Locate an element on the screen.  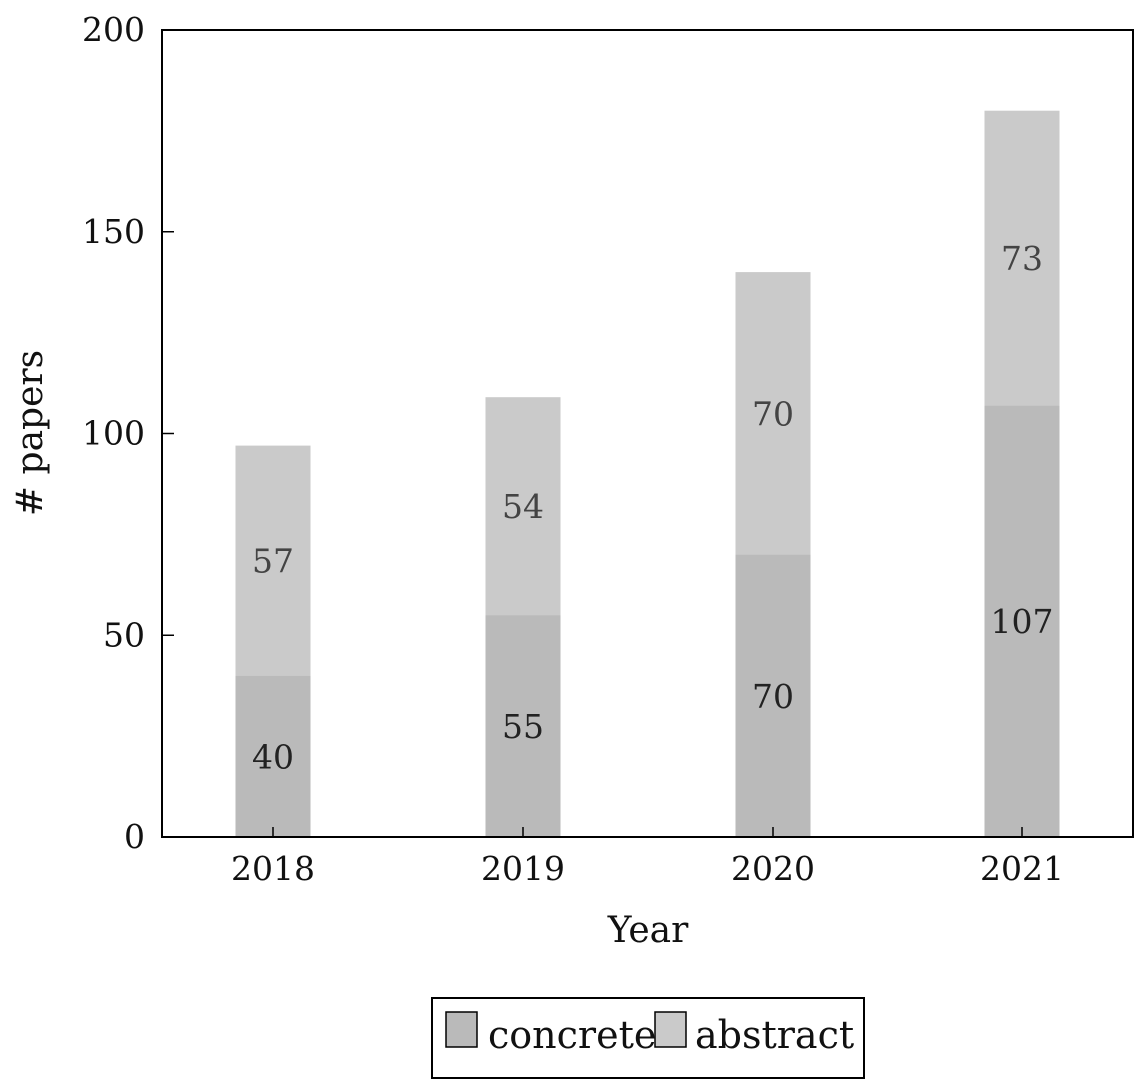
legend: concrete abstract is located at coordinates (648, 1038).